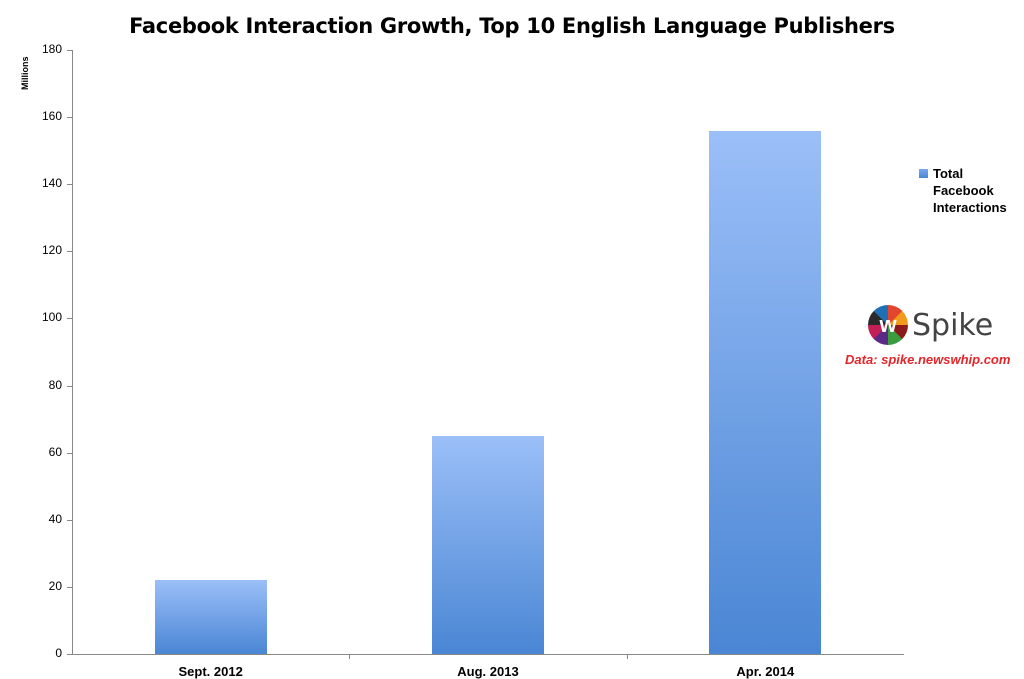 This screenshot has height=679, width=1024. What do you see at coordinates (210, 671) in the screenshot?
I see `x-tick-label: Sept. 2012` at bounding box center [210, 671].